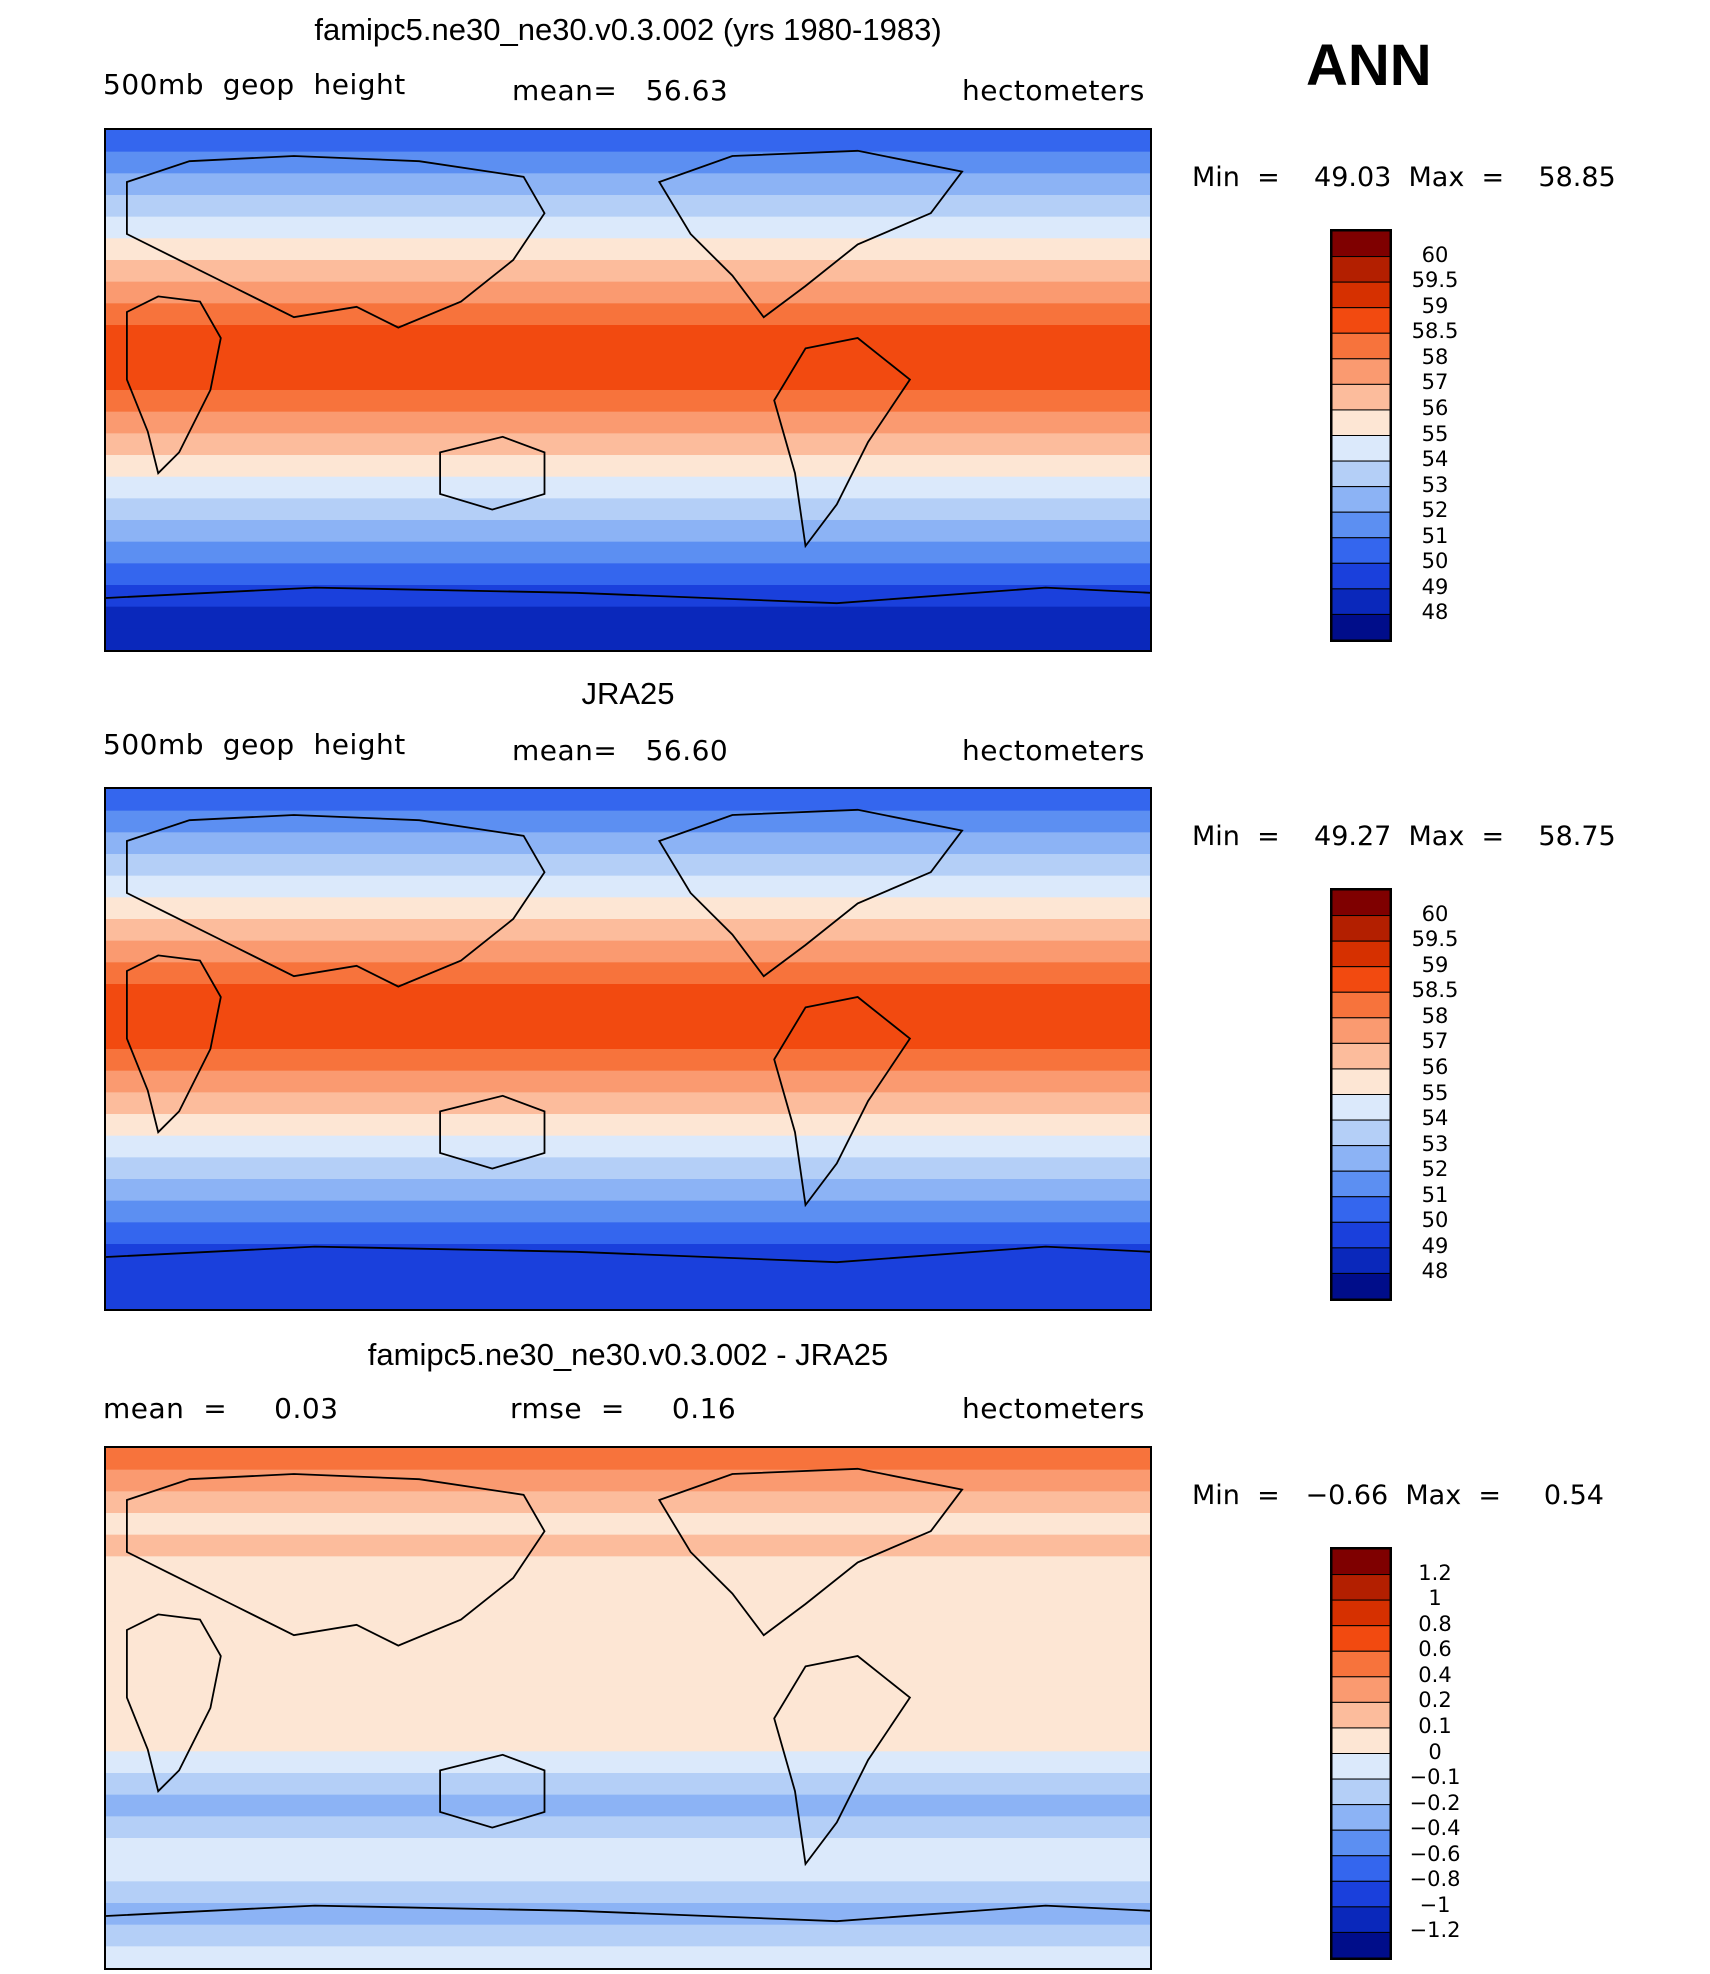  What do you see at coordinates (1435, 484) in the screenshot?
I see `colorbar-tick-label: 53` at bounding box center [1435, 484].